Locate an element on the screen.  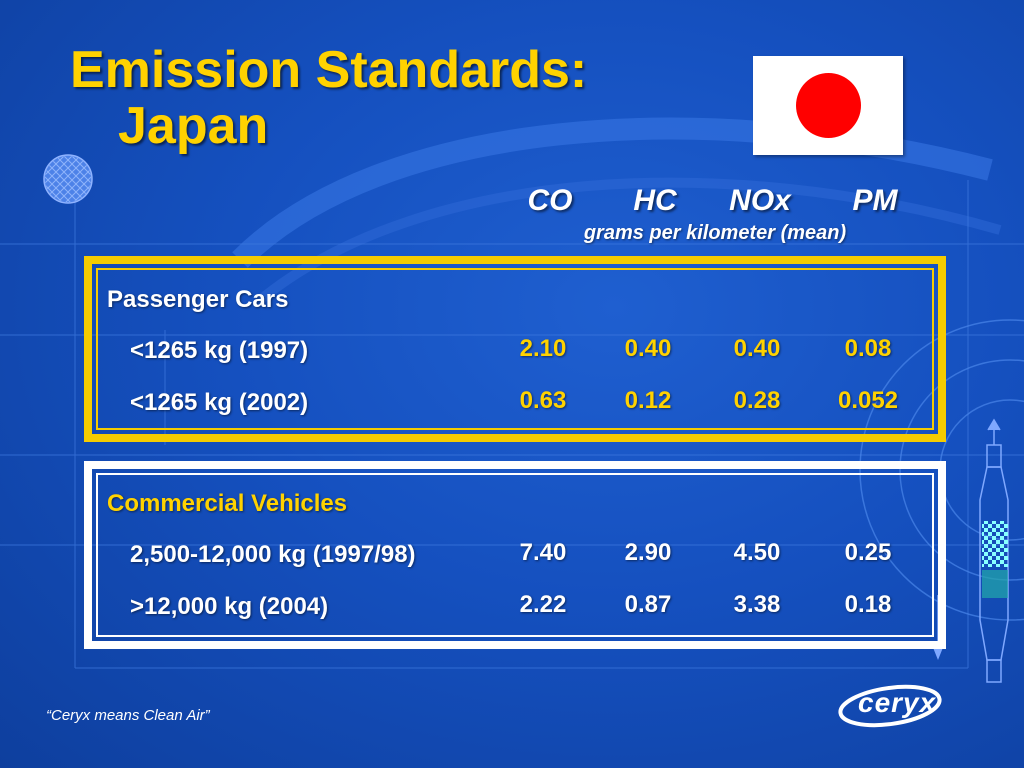
row-label: 2,500-12,000 kg (1997/98) is located at coordinates (273, 554).